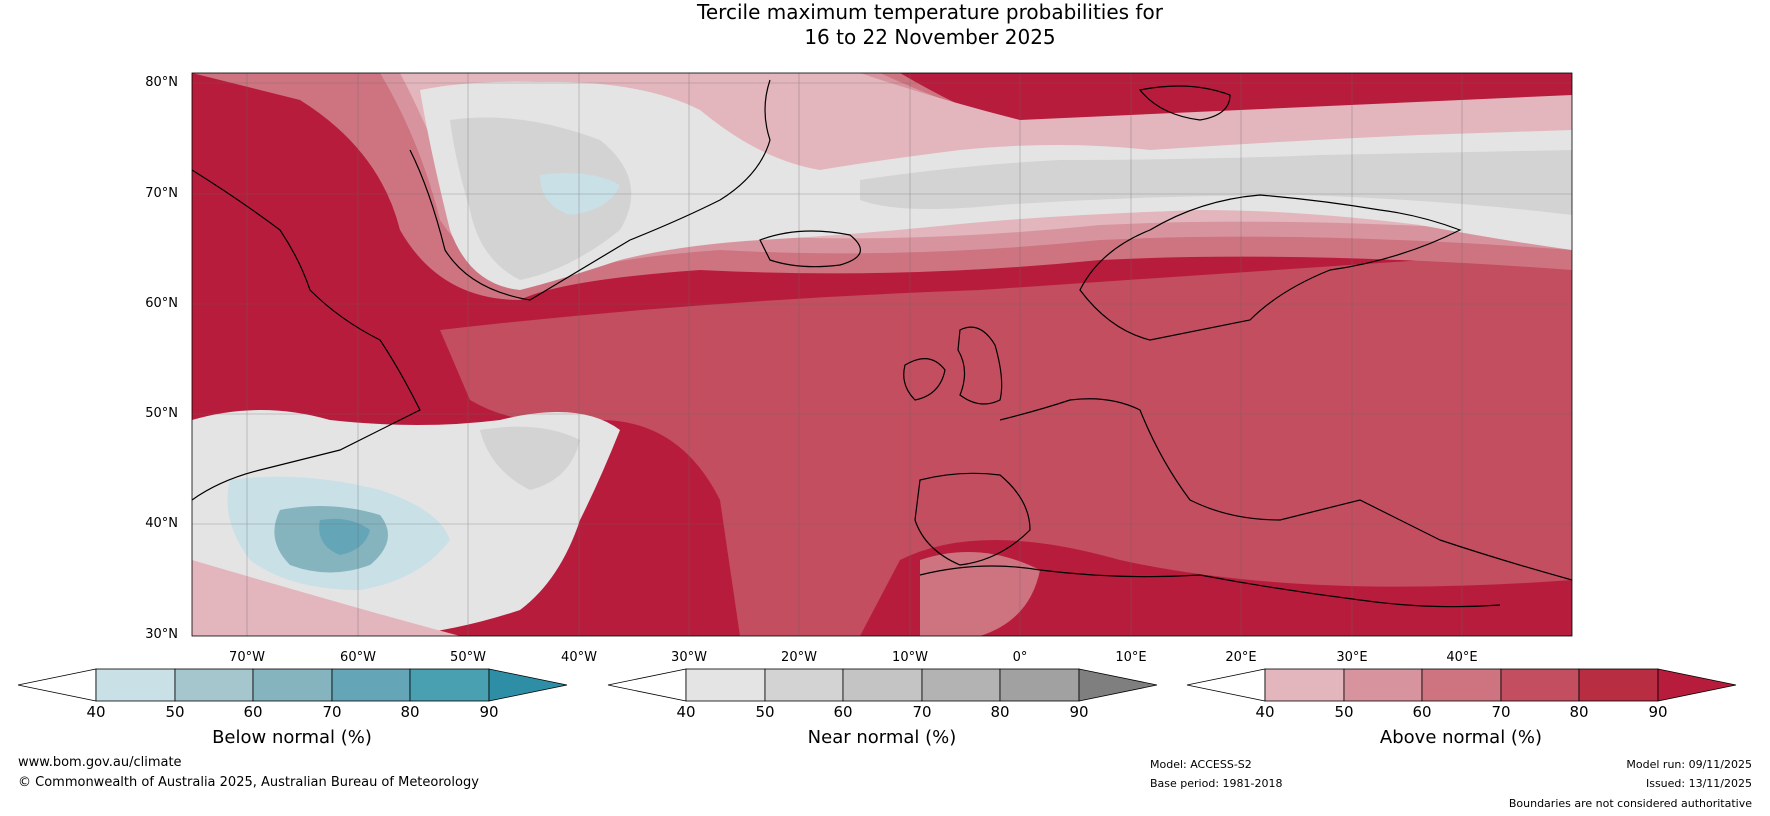 The width and height of the screenshot is (1770, 816). What do you see at coordinates (1658, 712) in the screenshot?
I see `colorbar-above-tick: 90` at bounding box center [1658, 712].